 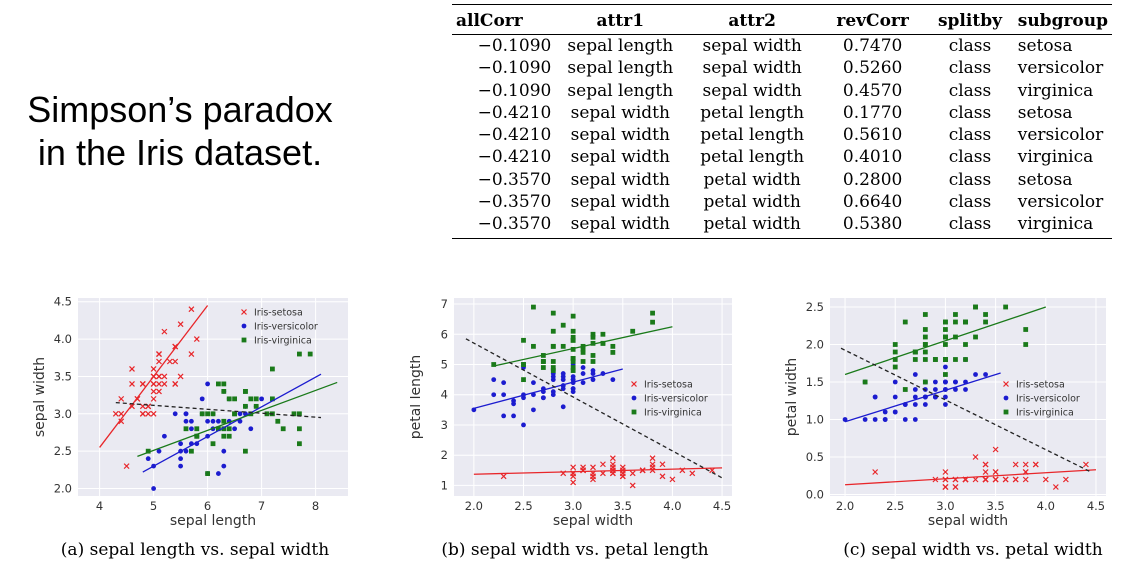 I want to click on cell-attr2: sepal width, so click(x=752, y=90).